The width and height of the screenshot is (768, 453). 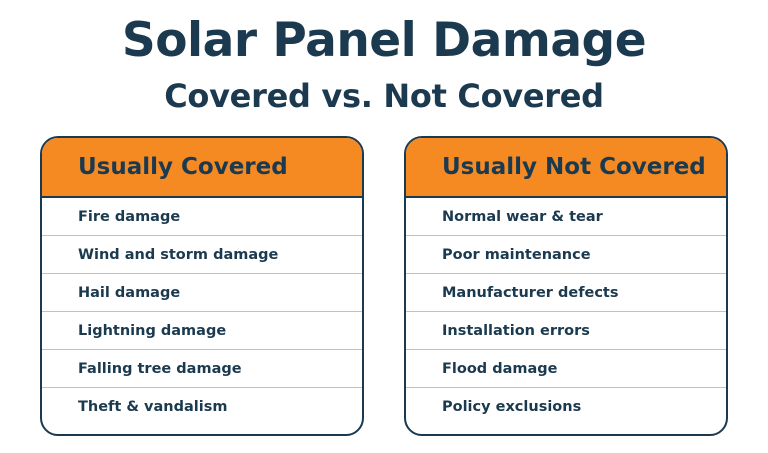 What do you see at coordinates (202, 168) in the screenshot?
I see `covered-card-heading: Usually Covered` at bounding box center [202, 168].